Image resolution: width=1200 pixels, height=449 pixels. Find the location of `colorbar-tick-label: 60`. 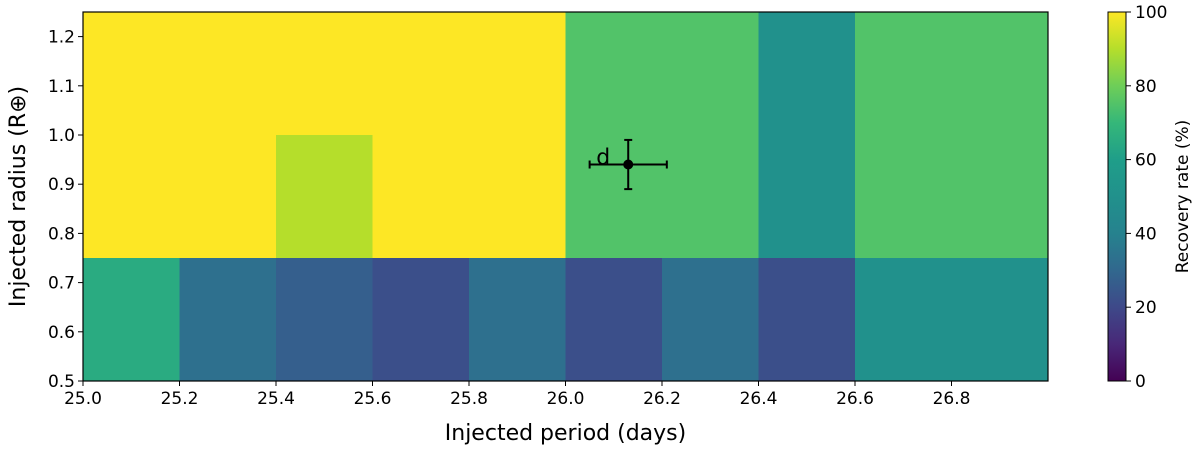

colorbar-tick-label: 60 is located at coordinates (1146, 161).